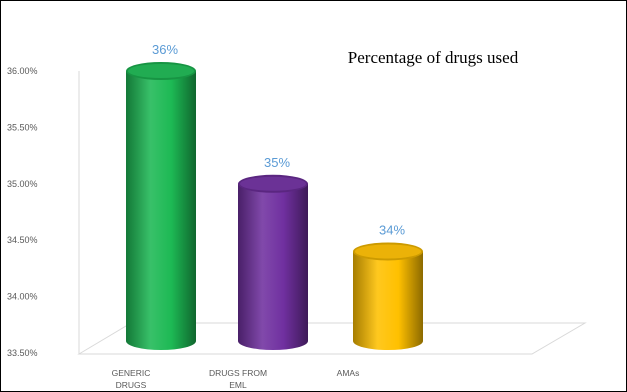 This screenshot has height=392, width=627. Describe the element at coordinates (22, 240) in the screenshot. I see `y-tick-label: 34.50%` at that location.